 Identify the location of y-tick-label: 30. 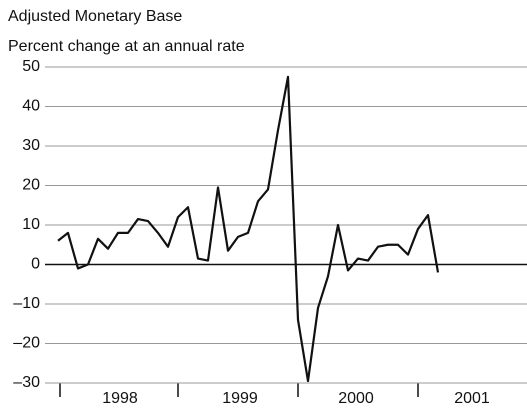
(31, 145).